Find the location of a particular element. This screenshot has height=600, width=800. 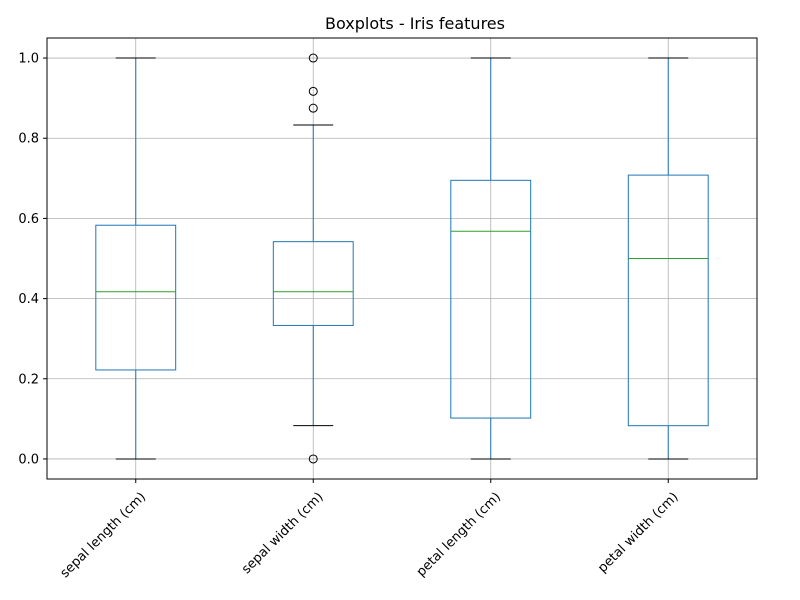

y-tick-label: 0.2 is located at coordinates (28, 379).